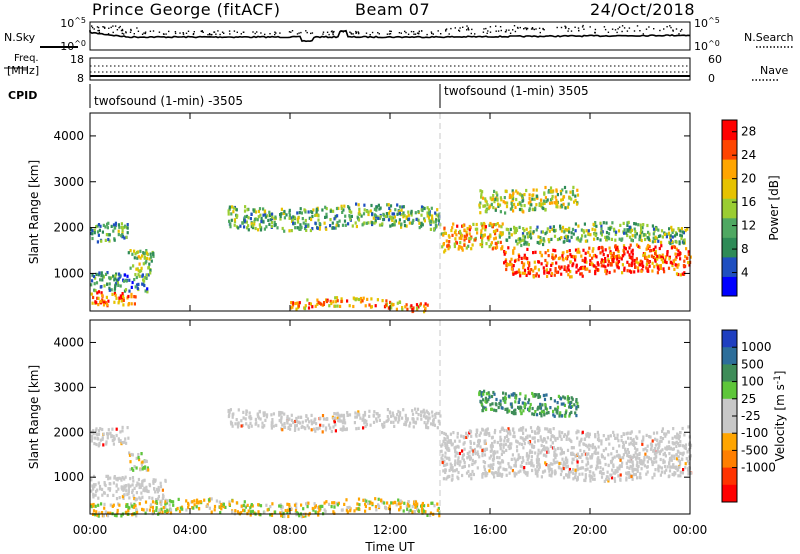 This screenshot has height=554, width=800. I want to click on power-colorbar-label: 20, so click(748, 179).